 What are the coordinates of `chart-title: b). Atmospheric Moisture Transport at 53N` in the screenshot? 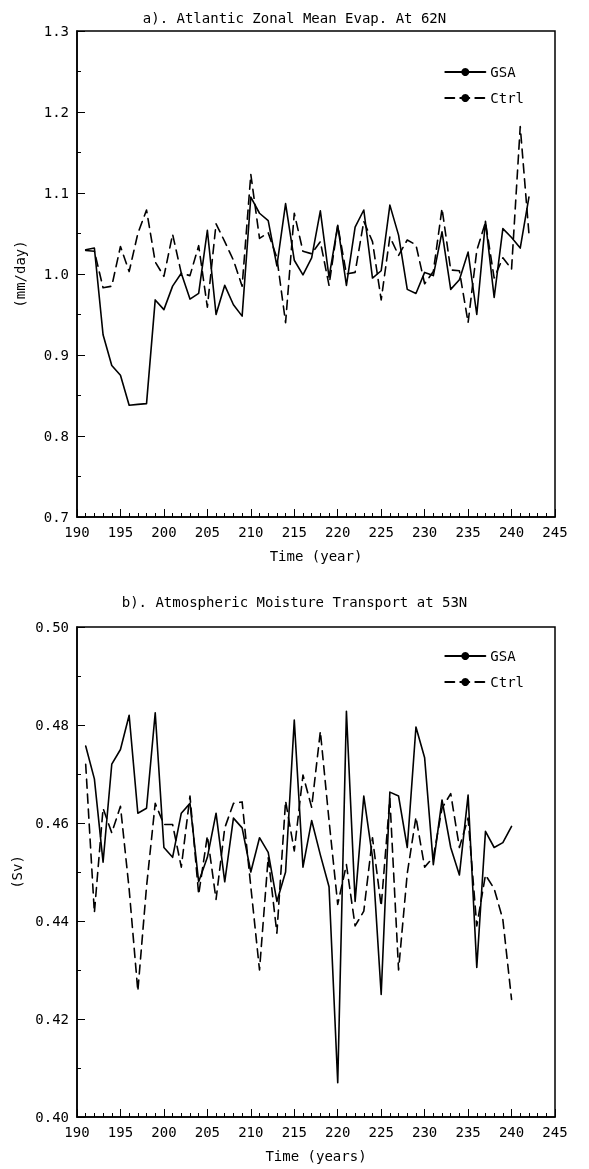 It's located at (294, 602).